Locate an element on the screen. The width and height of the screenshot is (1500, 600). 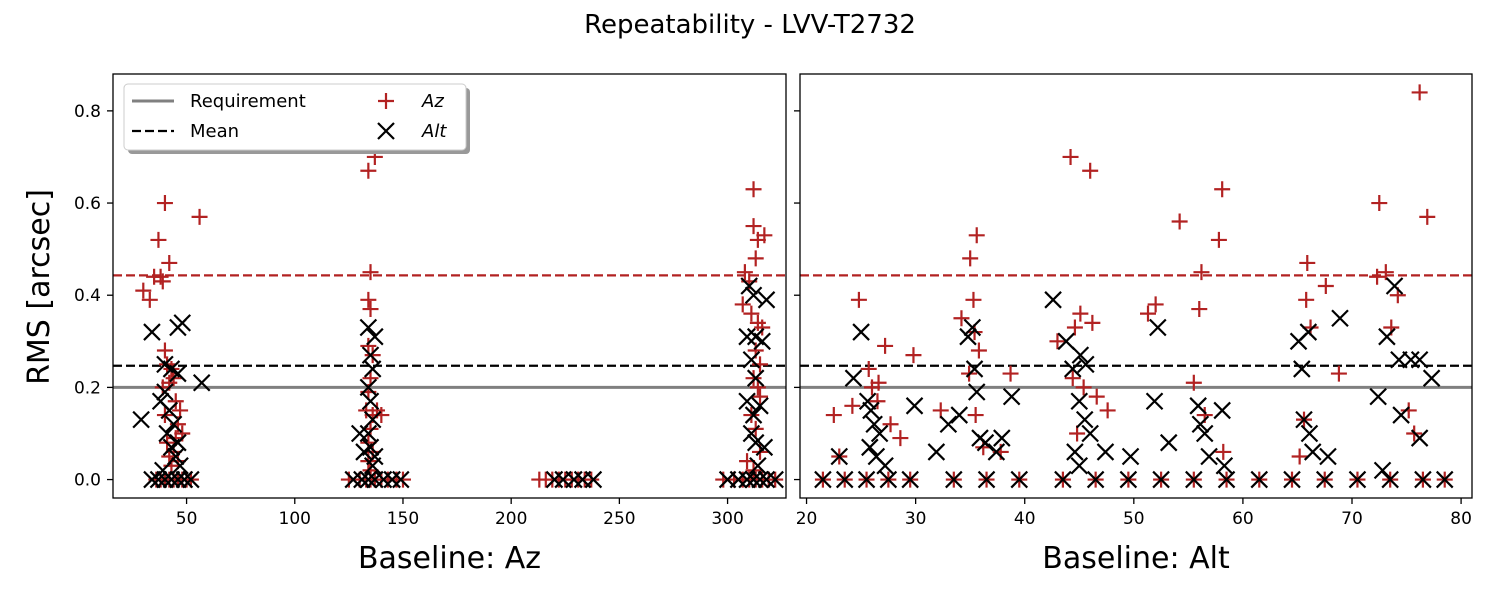
figure-title: Repeatability - LVV-T2732 is located at coordinates (750, 25).